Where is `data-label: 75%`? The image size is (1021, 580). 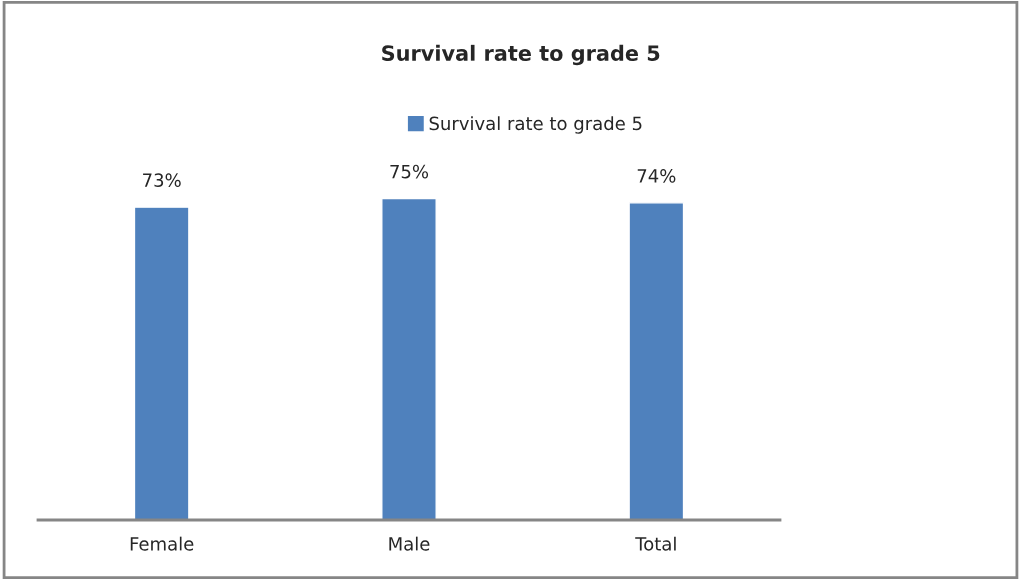
data-label: 75% is located at coordinates (409, 171).